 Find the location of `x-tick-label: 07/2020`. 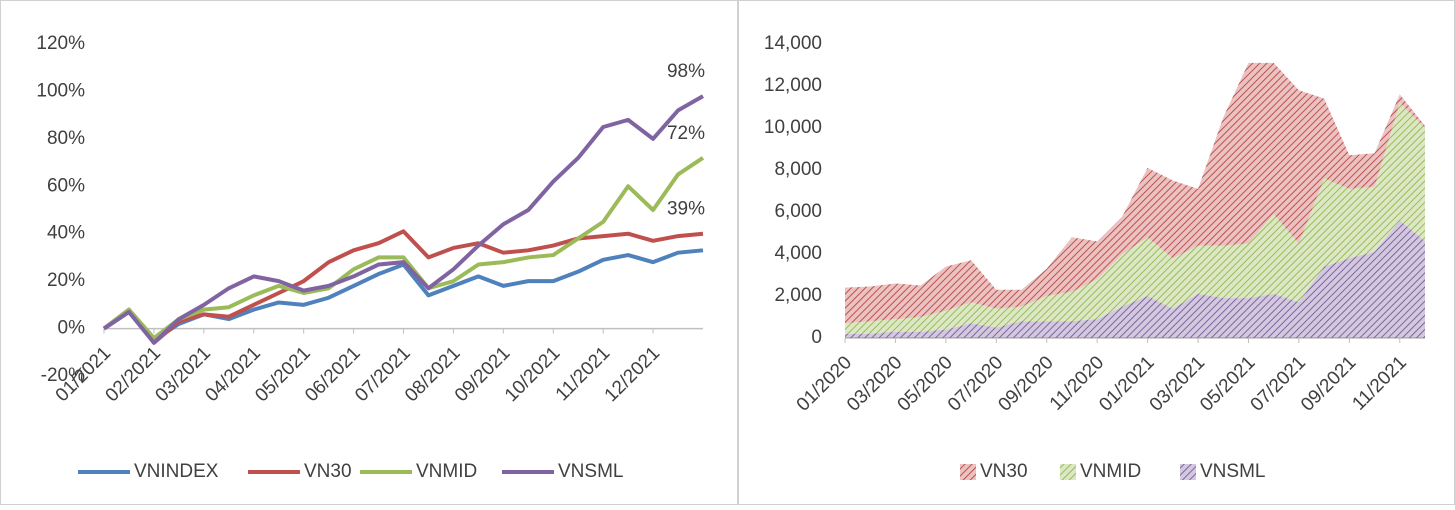

x-tick-label: 07/2020 is located at coordinates (975, 383).